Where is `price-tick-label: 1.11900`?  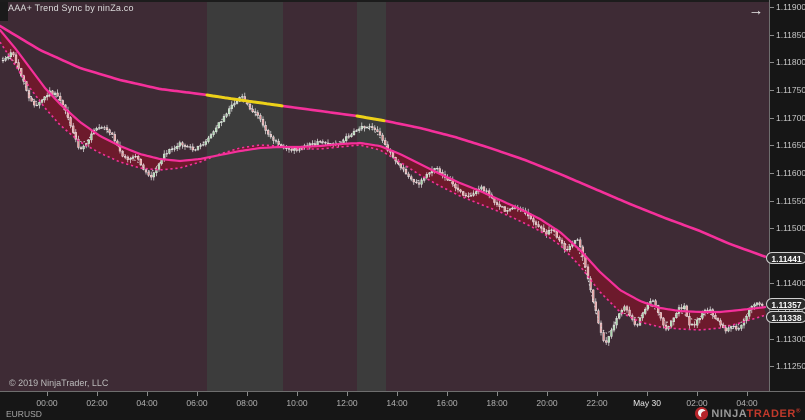 price-tick-label: 1.11900 is located at coordinates (790, 7).